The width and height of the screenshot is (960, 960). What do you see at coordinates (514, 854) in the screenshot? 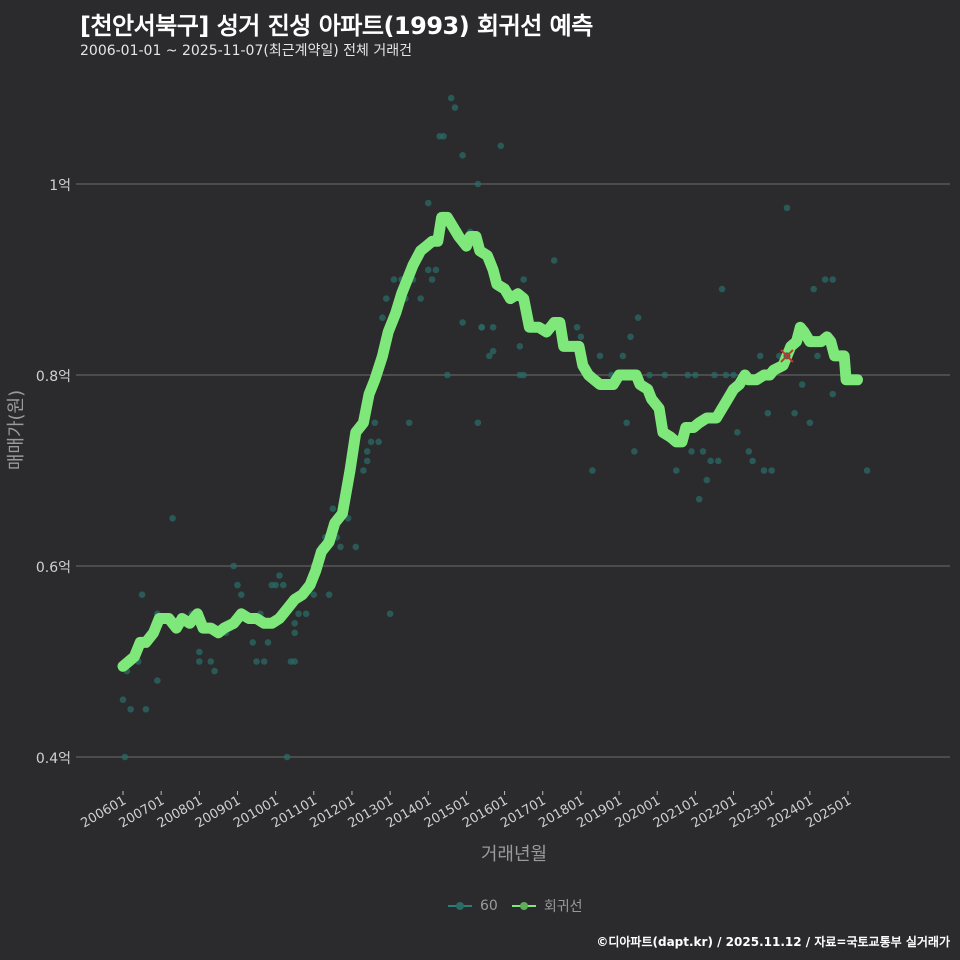
I see `x-axis-title: 거래년월` at bounding box center [514, 854].